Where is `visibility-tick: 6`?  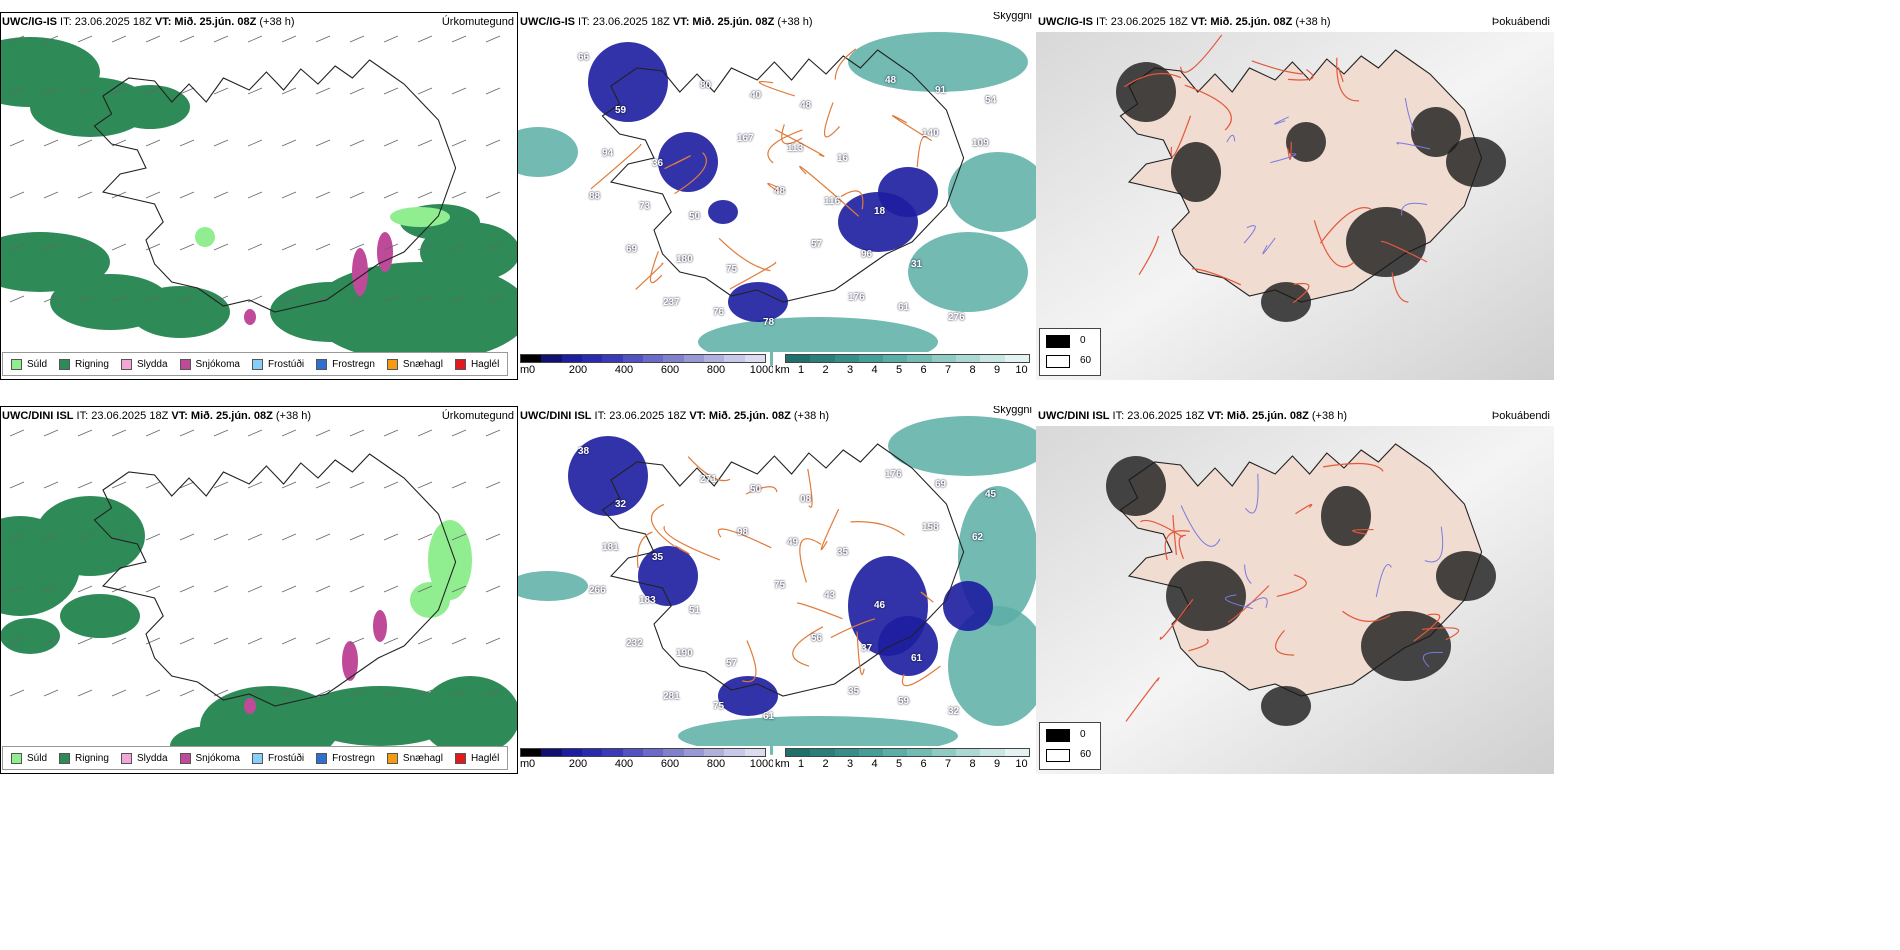 visibility-tick: 6 is located at coordinates (923, 764).